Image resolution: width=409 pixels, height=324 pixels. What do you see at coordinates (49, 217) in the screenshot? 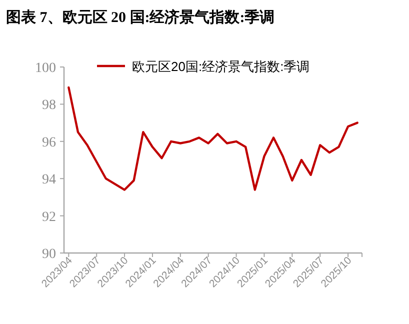
I see `ytick: 92` at bounding box center [49, 217].